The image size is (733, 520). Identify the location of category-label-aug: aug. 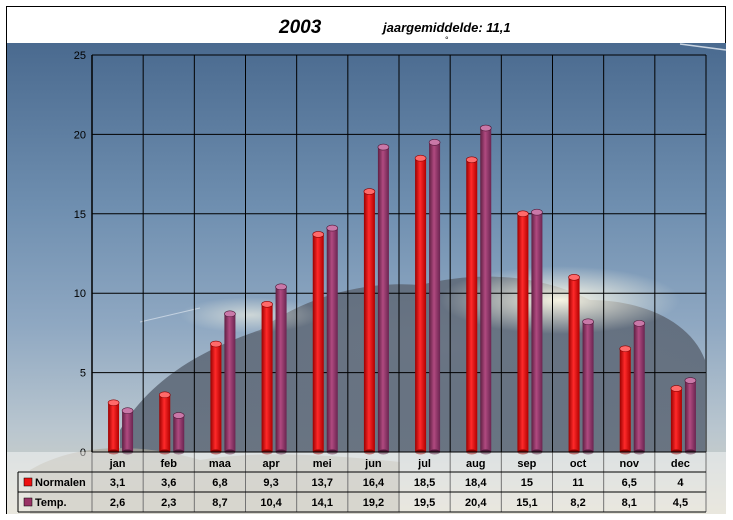
(476, 464).